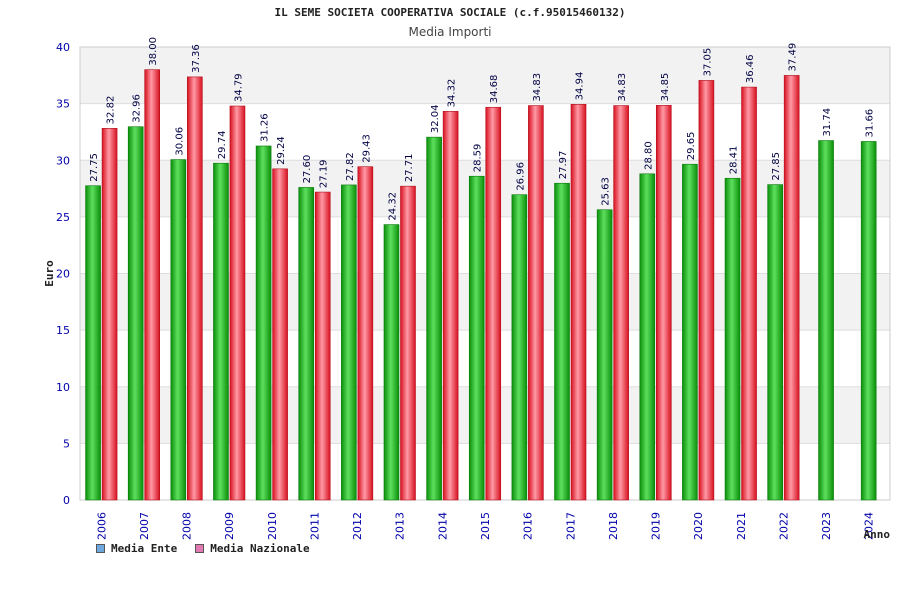 Image resolution: width=900 pixels, height=600 pixels. Describe the element at coordinates (827, 122) in the screenshot. I see `data-label-media-ente: 31.74` at that location.